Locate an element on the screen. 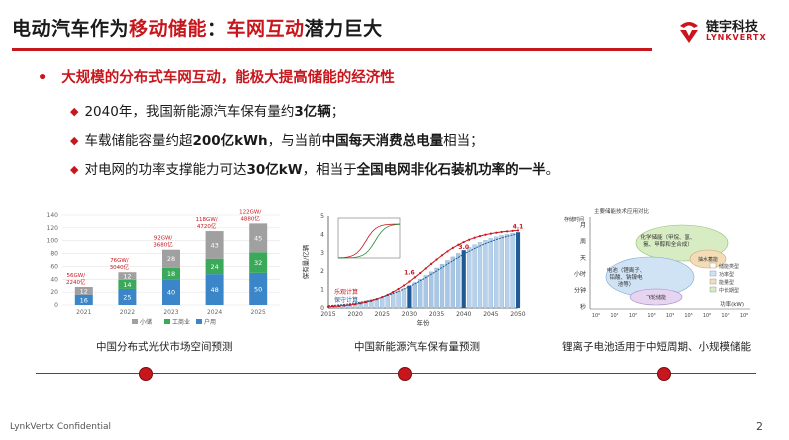 Image resolution: width=789 pixels, height=440 pixels. bubble-label: 抽水蓄能 is located at coordinates (708, 259).